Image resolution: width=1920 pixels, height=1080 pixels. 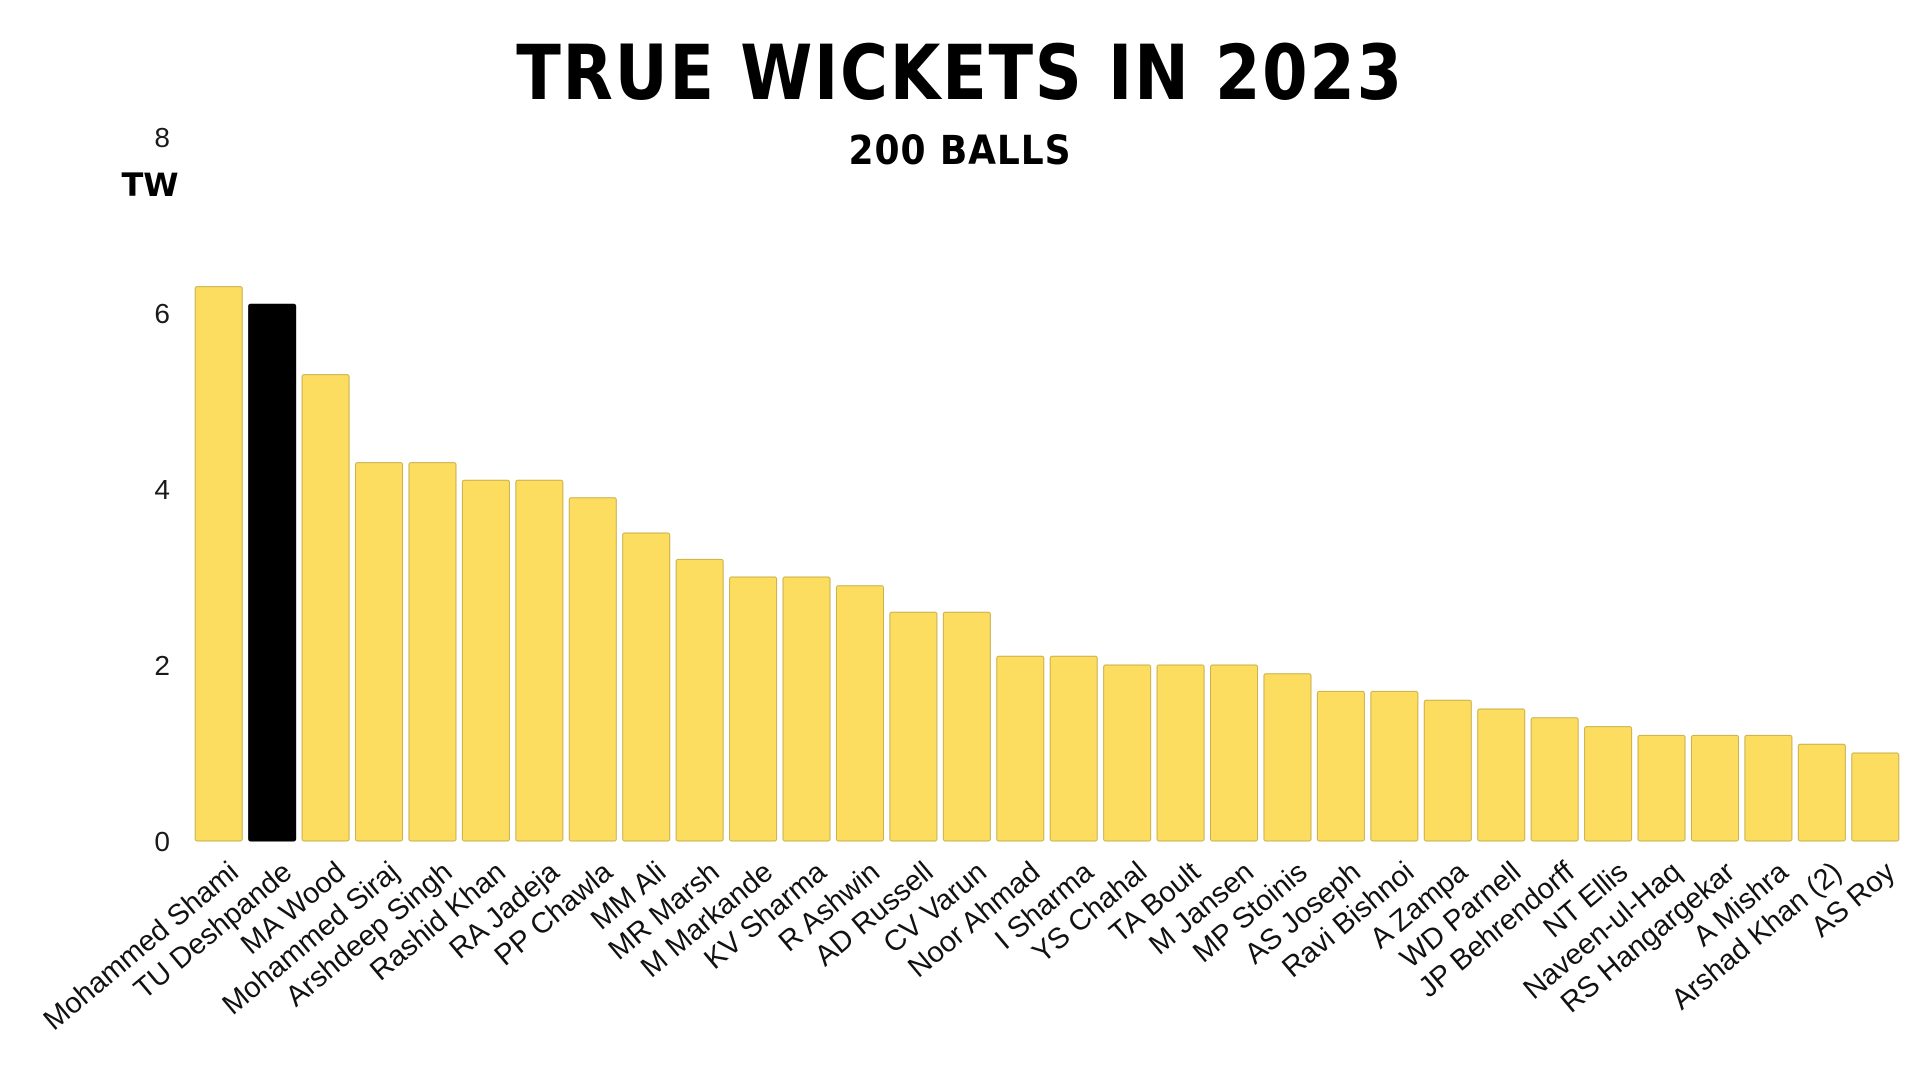 I want to click on chart-title: TRUE WICKETS IN 2023, so click(x=960, y=72).